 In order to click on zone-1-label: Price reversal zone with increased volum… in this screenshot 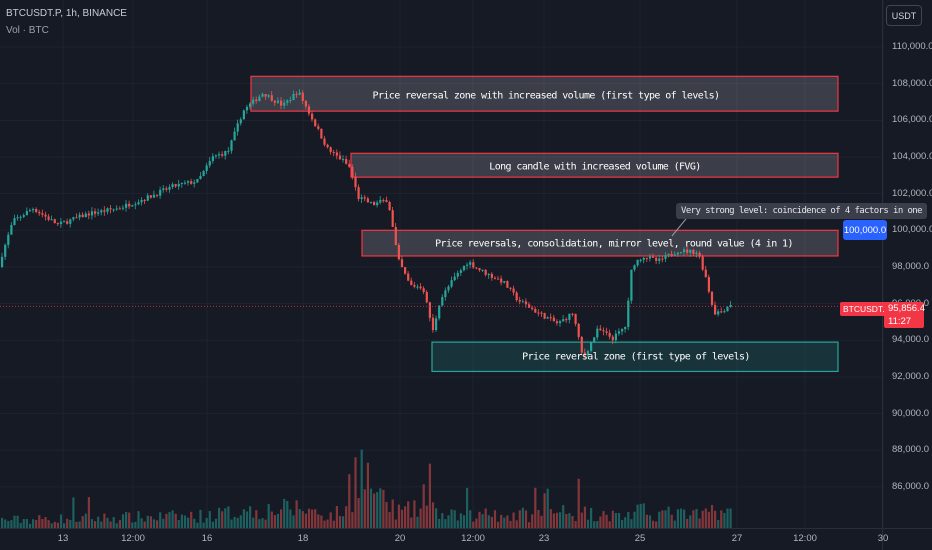, I will do `click(546, 96)`.